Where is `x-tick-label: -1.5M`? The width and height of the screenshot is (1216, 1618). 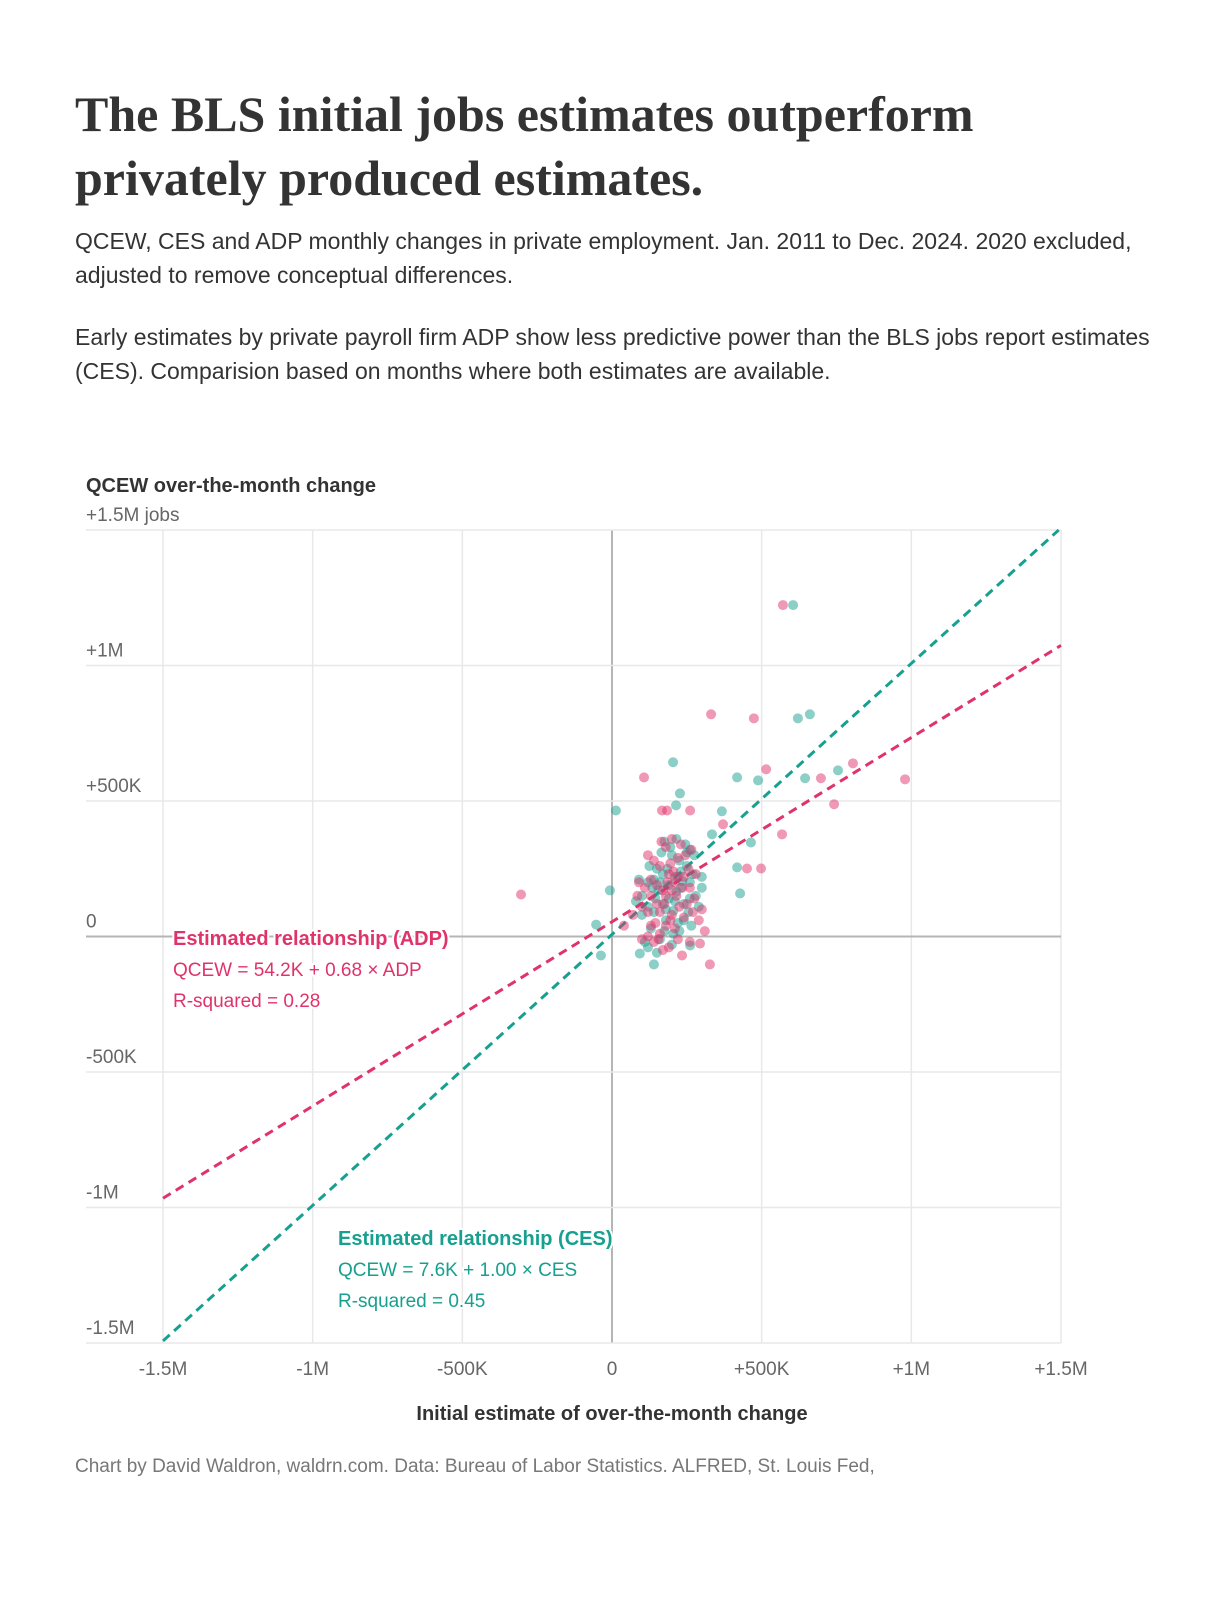 x-tick-label: -1.5M is located at coordinates (163, 1369).